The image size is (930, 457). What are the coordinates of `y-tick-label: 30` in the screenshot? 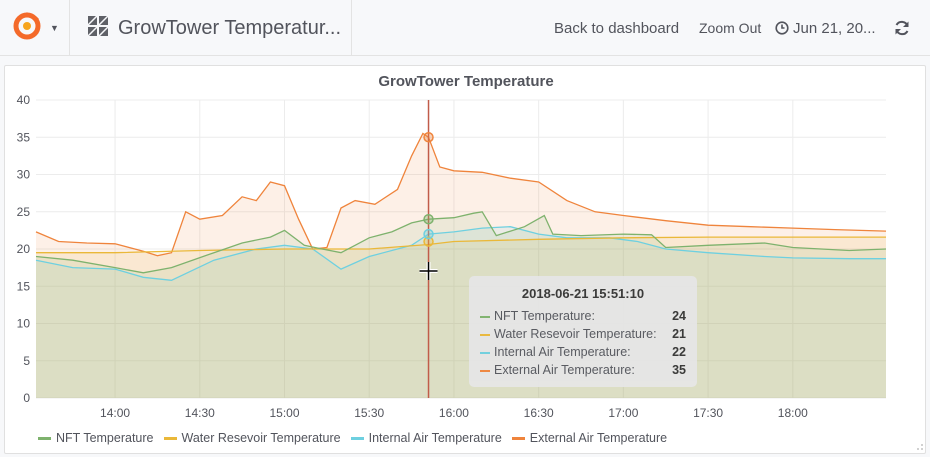 It's located at (24, 175).